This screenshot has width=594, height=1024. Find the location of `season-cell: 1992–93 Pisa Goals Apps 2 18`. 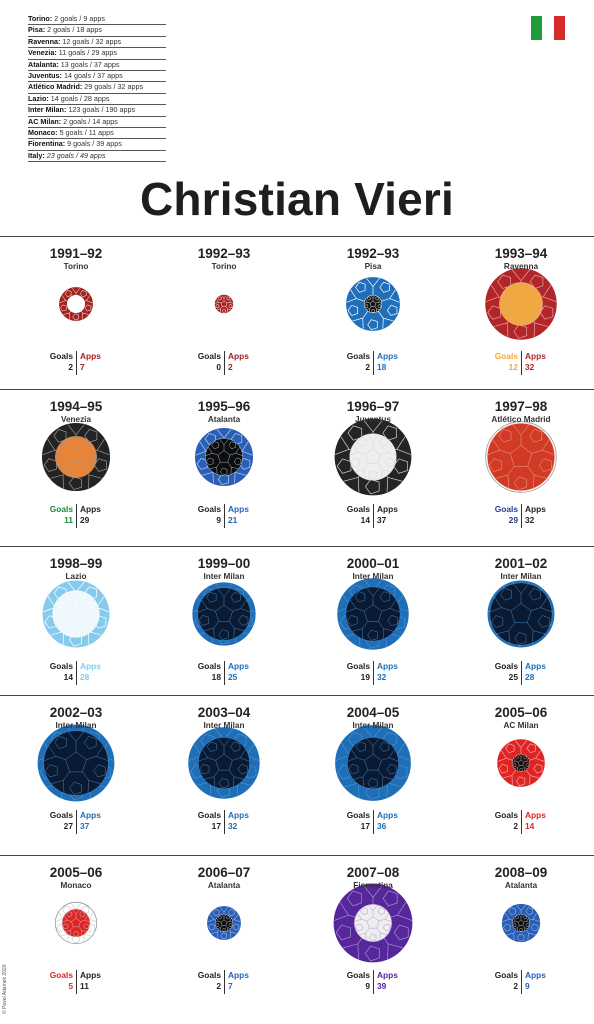

season-cell: 1992–93 Pisa Goals Apps 2 18 is located at coordinates (373, 316).